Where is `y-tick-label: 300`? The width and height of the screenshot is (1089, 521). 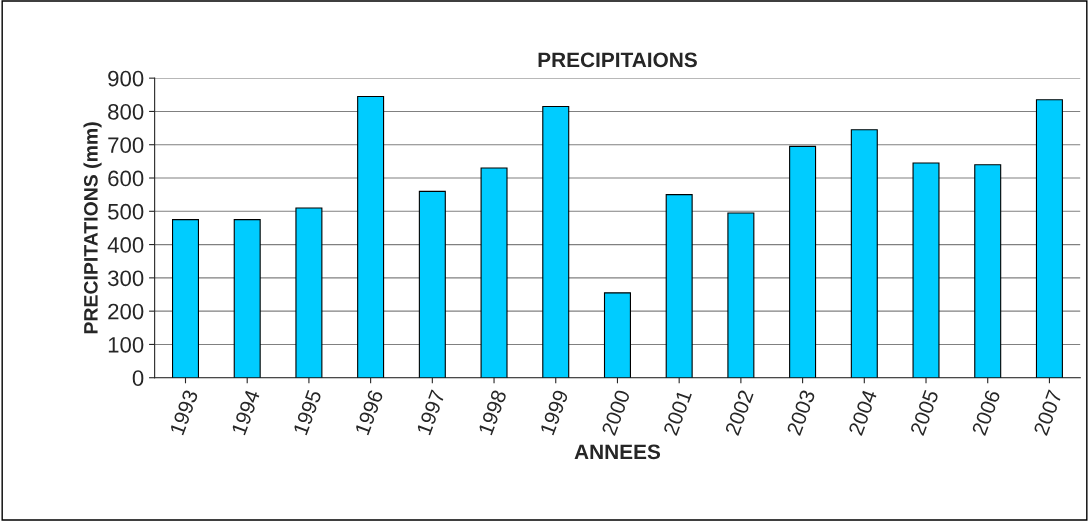
y-tick-label: 300 is located at coordinates (126, 278).